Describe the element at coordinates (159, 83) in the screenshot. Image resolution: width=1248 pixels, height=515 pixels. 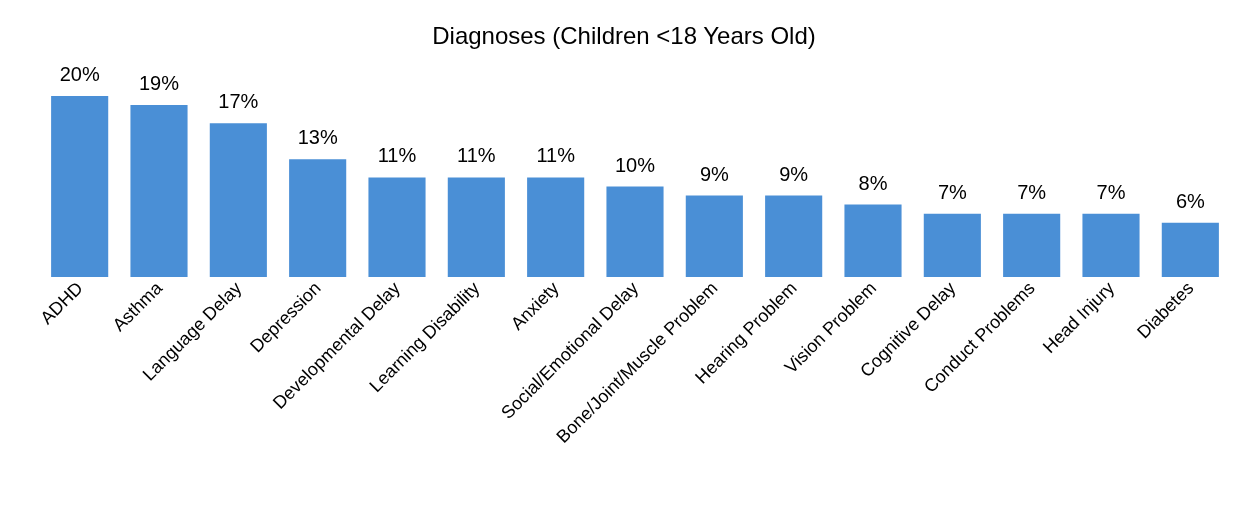
I see `data-label: 19%` at that location.